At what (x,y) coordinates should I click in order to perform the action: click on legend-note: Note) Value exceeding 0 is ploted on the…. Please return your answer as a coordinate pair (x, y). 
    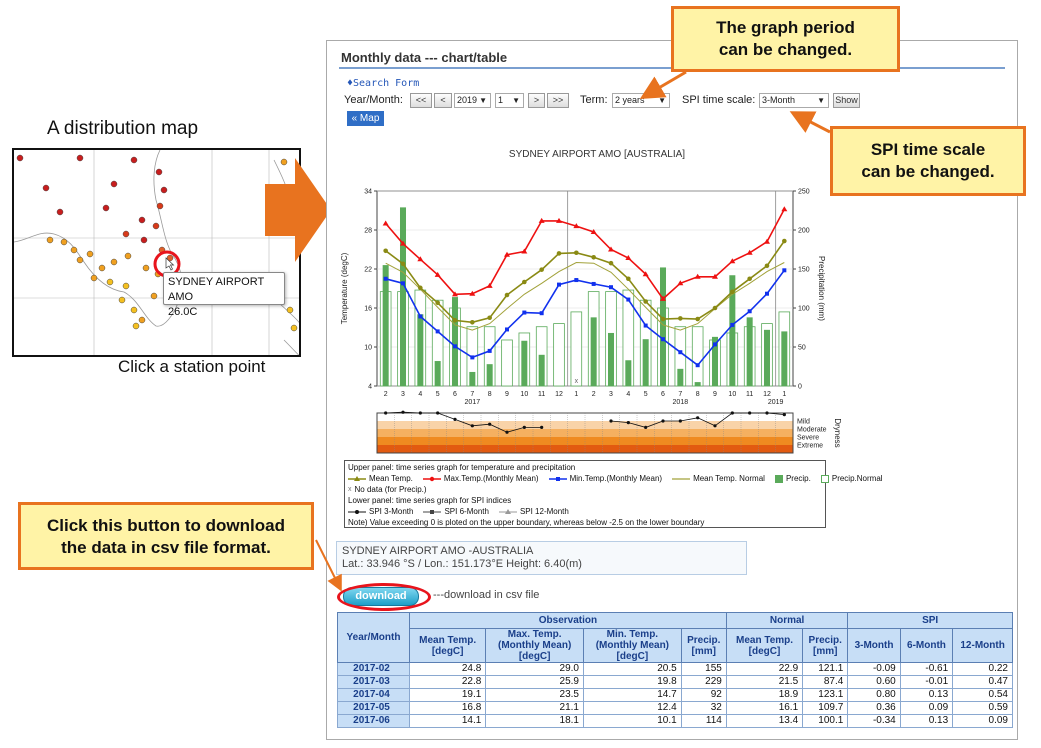
    Looking at the image, I should click on (526, 522).